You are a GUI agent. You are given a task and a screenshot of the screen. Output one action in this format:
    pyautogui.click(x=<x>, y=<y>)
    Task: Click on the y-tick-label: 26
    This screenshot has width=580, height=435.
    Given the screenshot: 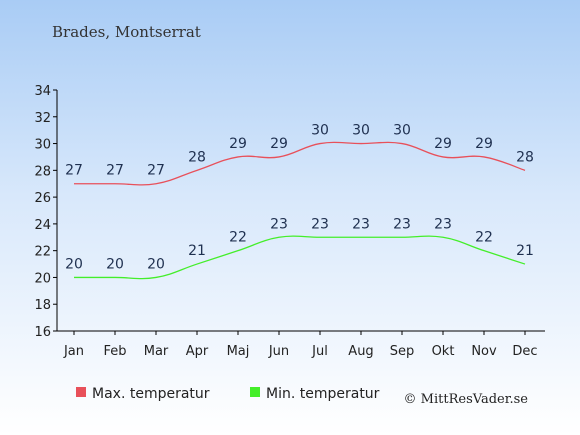 What is the action you would take?
    pyautogui.click(x=42, y=198)
    